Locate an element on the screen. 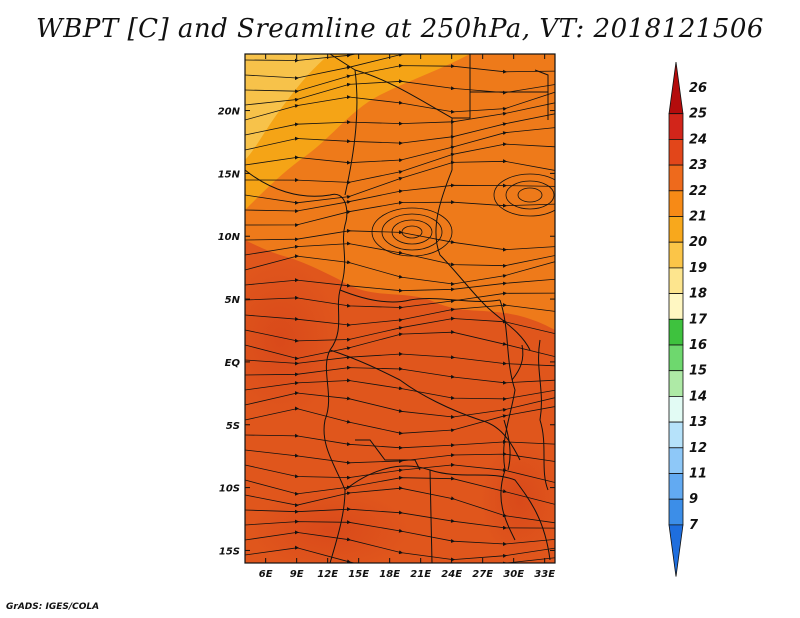  colorbar-label: 22 is located at coordinates (698, 191).